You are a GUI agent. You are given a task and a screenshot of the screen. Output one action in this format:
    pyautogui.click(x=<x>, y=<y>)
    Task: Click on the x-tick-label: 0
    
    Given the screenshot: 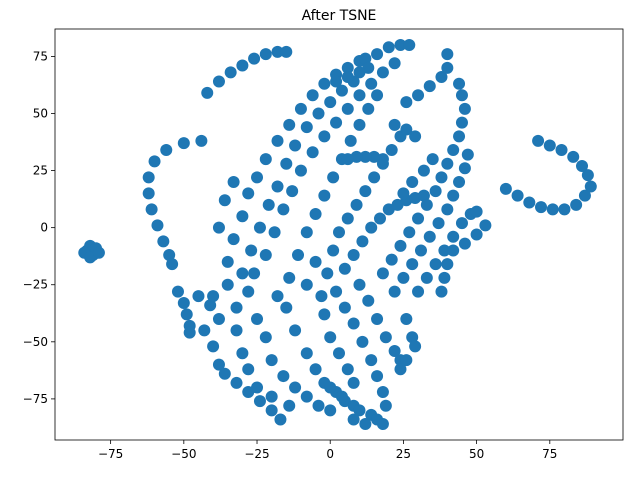 What is the action you would take?
    pyautogui.click(x=330, y=454)
    